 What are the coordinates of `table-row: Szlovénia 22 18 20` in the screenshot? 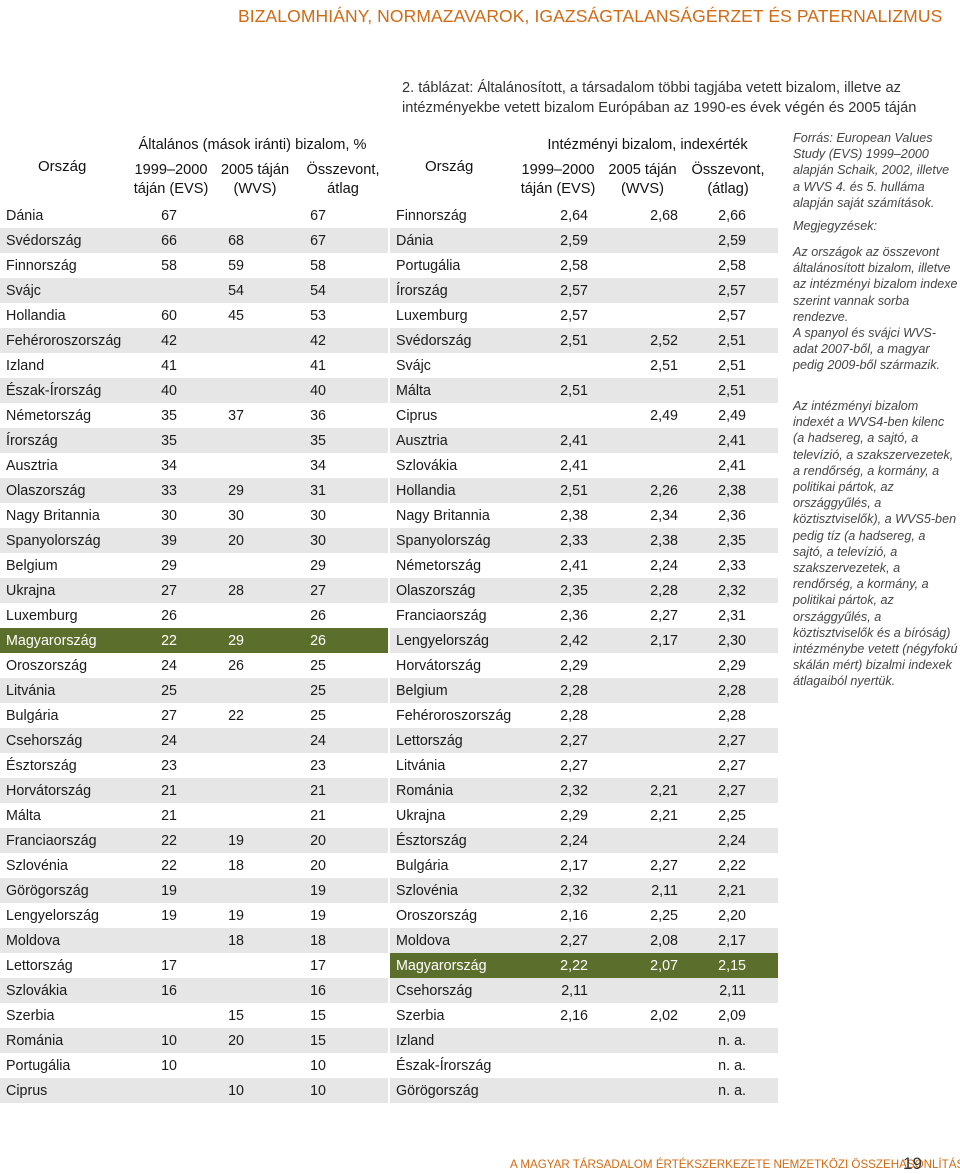 It's located at (194, 865).